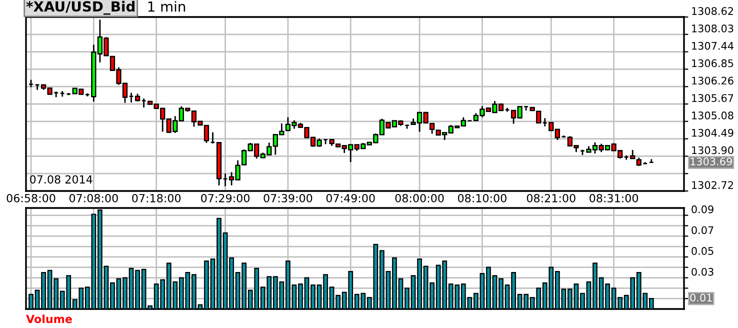 The height and width of the screenshot is (328, 738). Describe the element at coordinates (713, 46) in the screenshot. I see `y-tick-label: 1307.44` at that location.